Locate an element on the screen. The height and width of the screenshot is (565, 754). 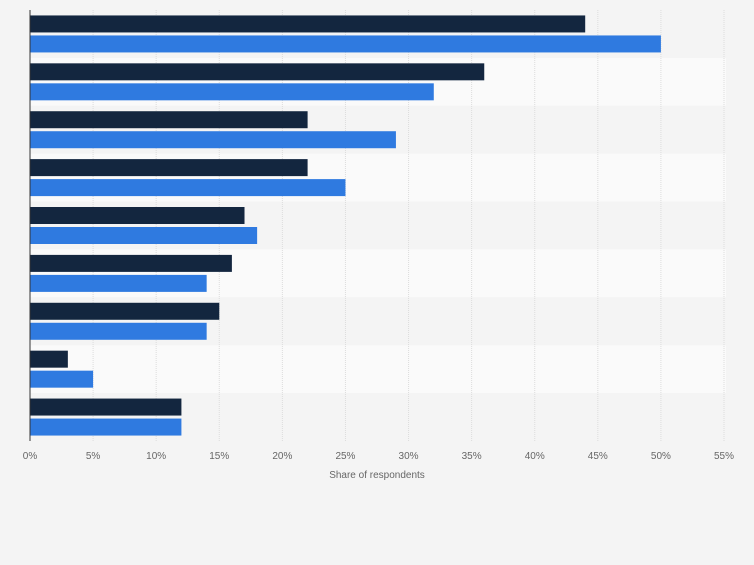
x-tick-label: 15% is located at coordinates (219, 456).